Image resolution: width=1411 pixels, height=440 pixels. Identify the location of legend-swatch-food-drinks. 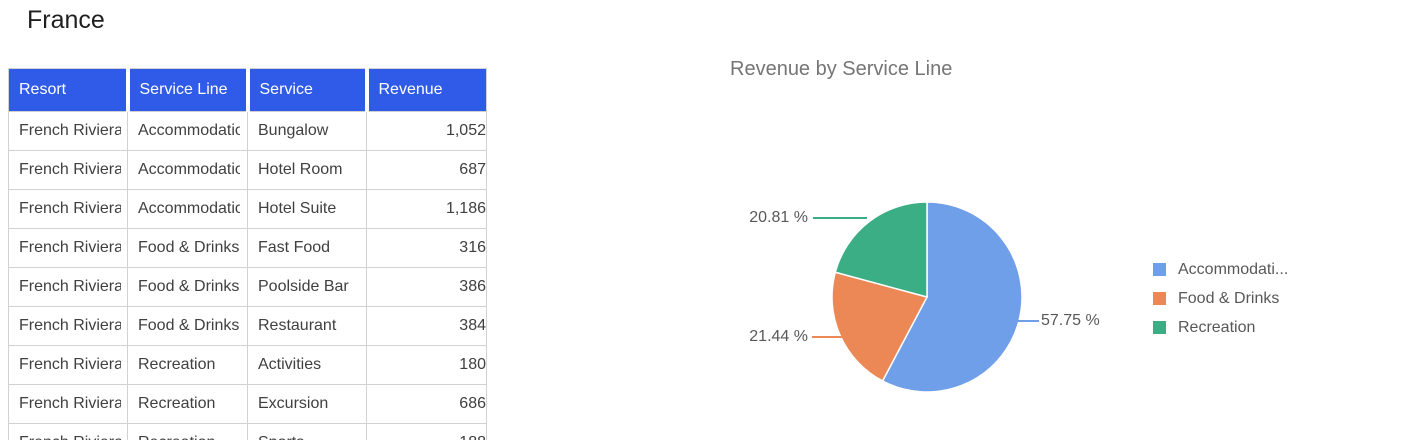
(1159, 298).